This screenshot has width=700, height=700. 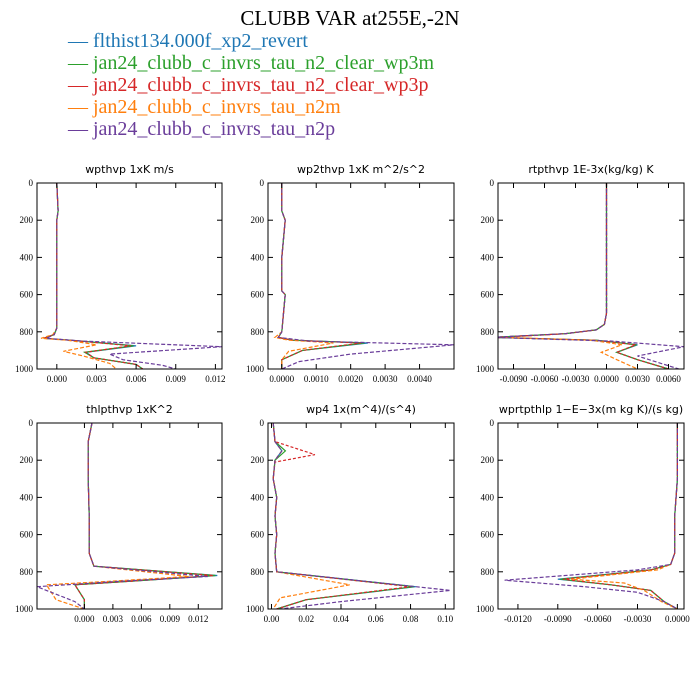 I want to click on panel-title: wp2thvp 1xK m^2/s^2, so click(x=361, y=169).